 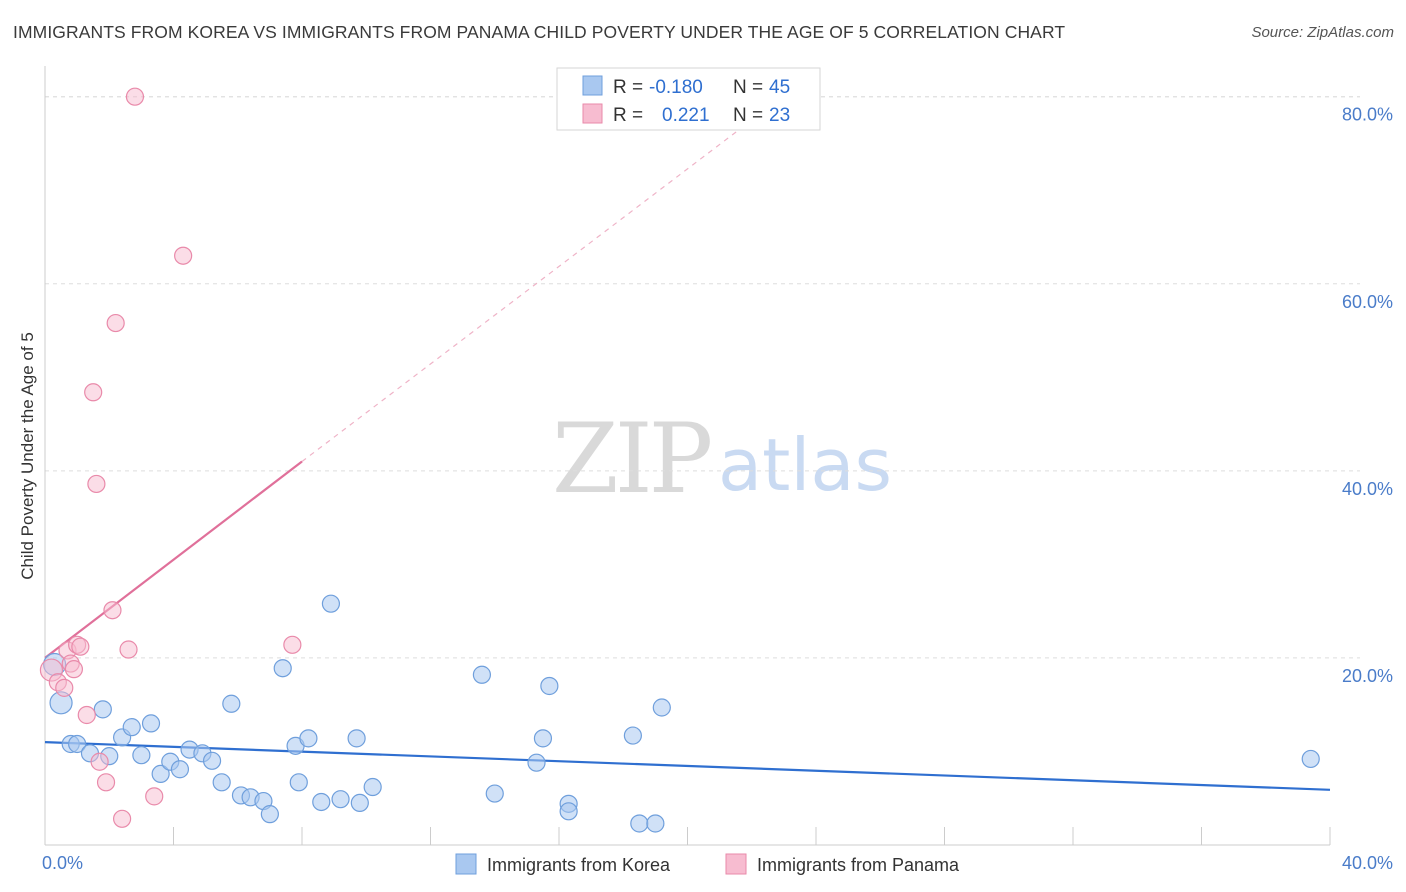 What do you see at coordinates (631, 459) in the screenshot?
I see `watermark-zip: ZIP` at bounding box center [631, 459].